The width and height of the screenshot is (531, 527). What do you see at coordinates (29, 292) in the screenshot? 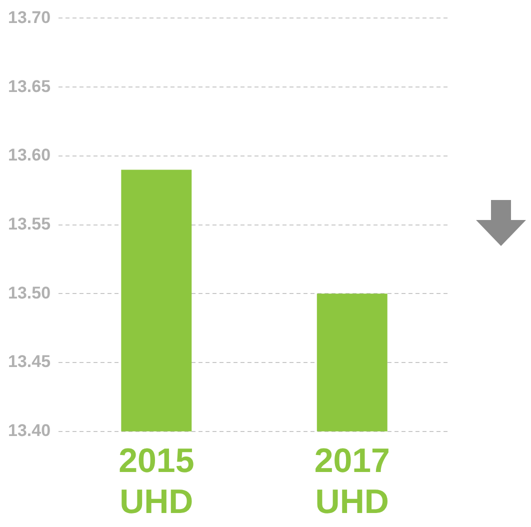
I see `y-tick-label: 13.50` at bounding box center [29, 292].